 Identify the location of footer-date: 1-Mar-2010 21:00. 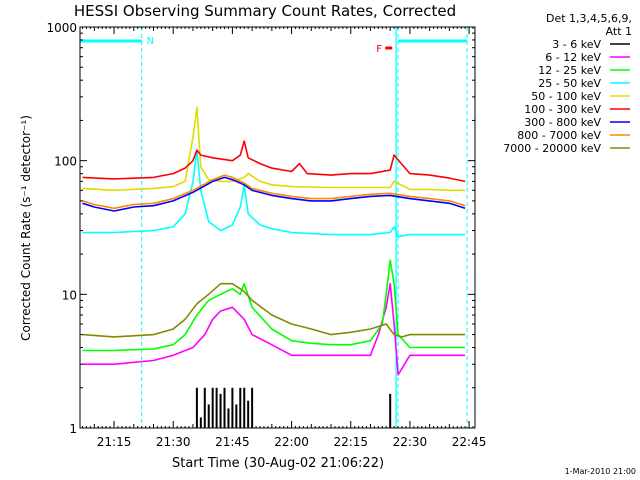
(600, 471).